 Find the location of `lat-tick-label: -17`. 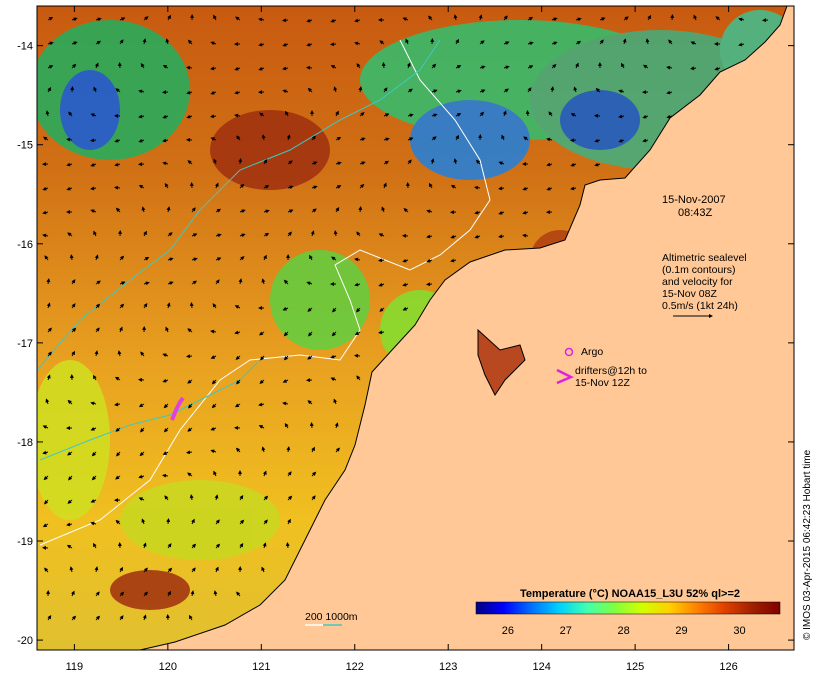

lat-tick-label: -17 is located at coordinates (25, 344).